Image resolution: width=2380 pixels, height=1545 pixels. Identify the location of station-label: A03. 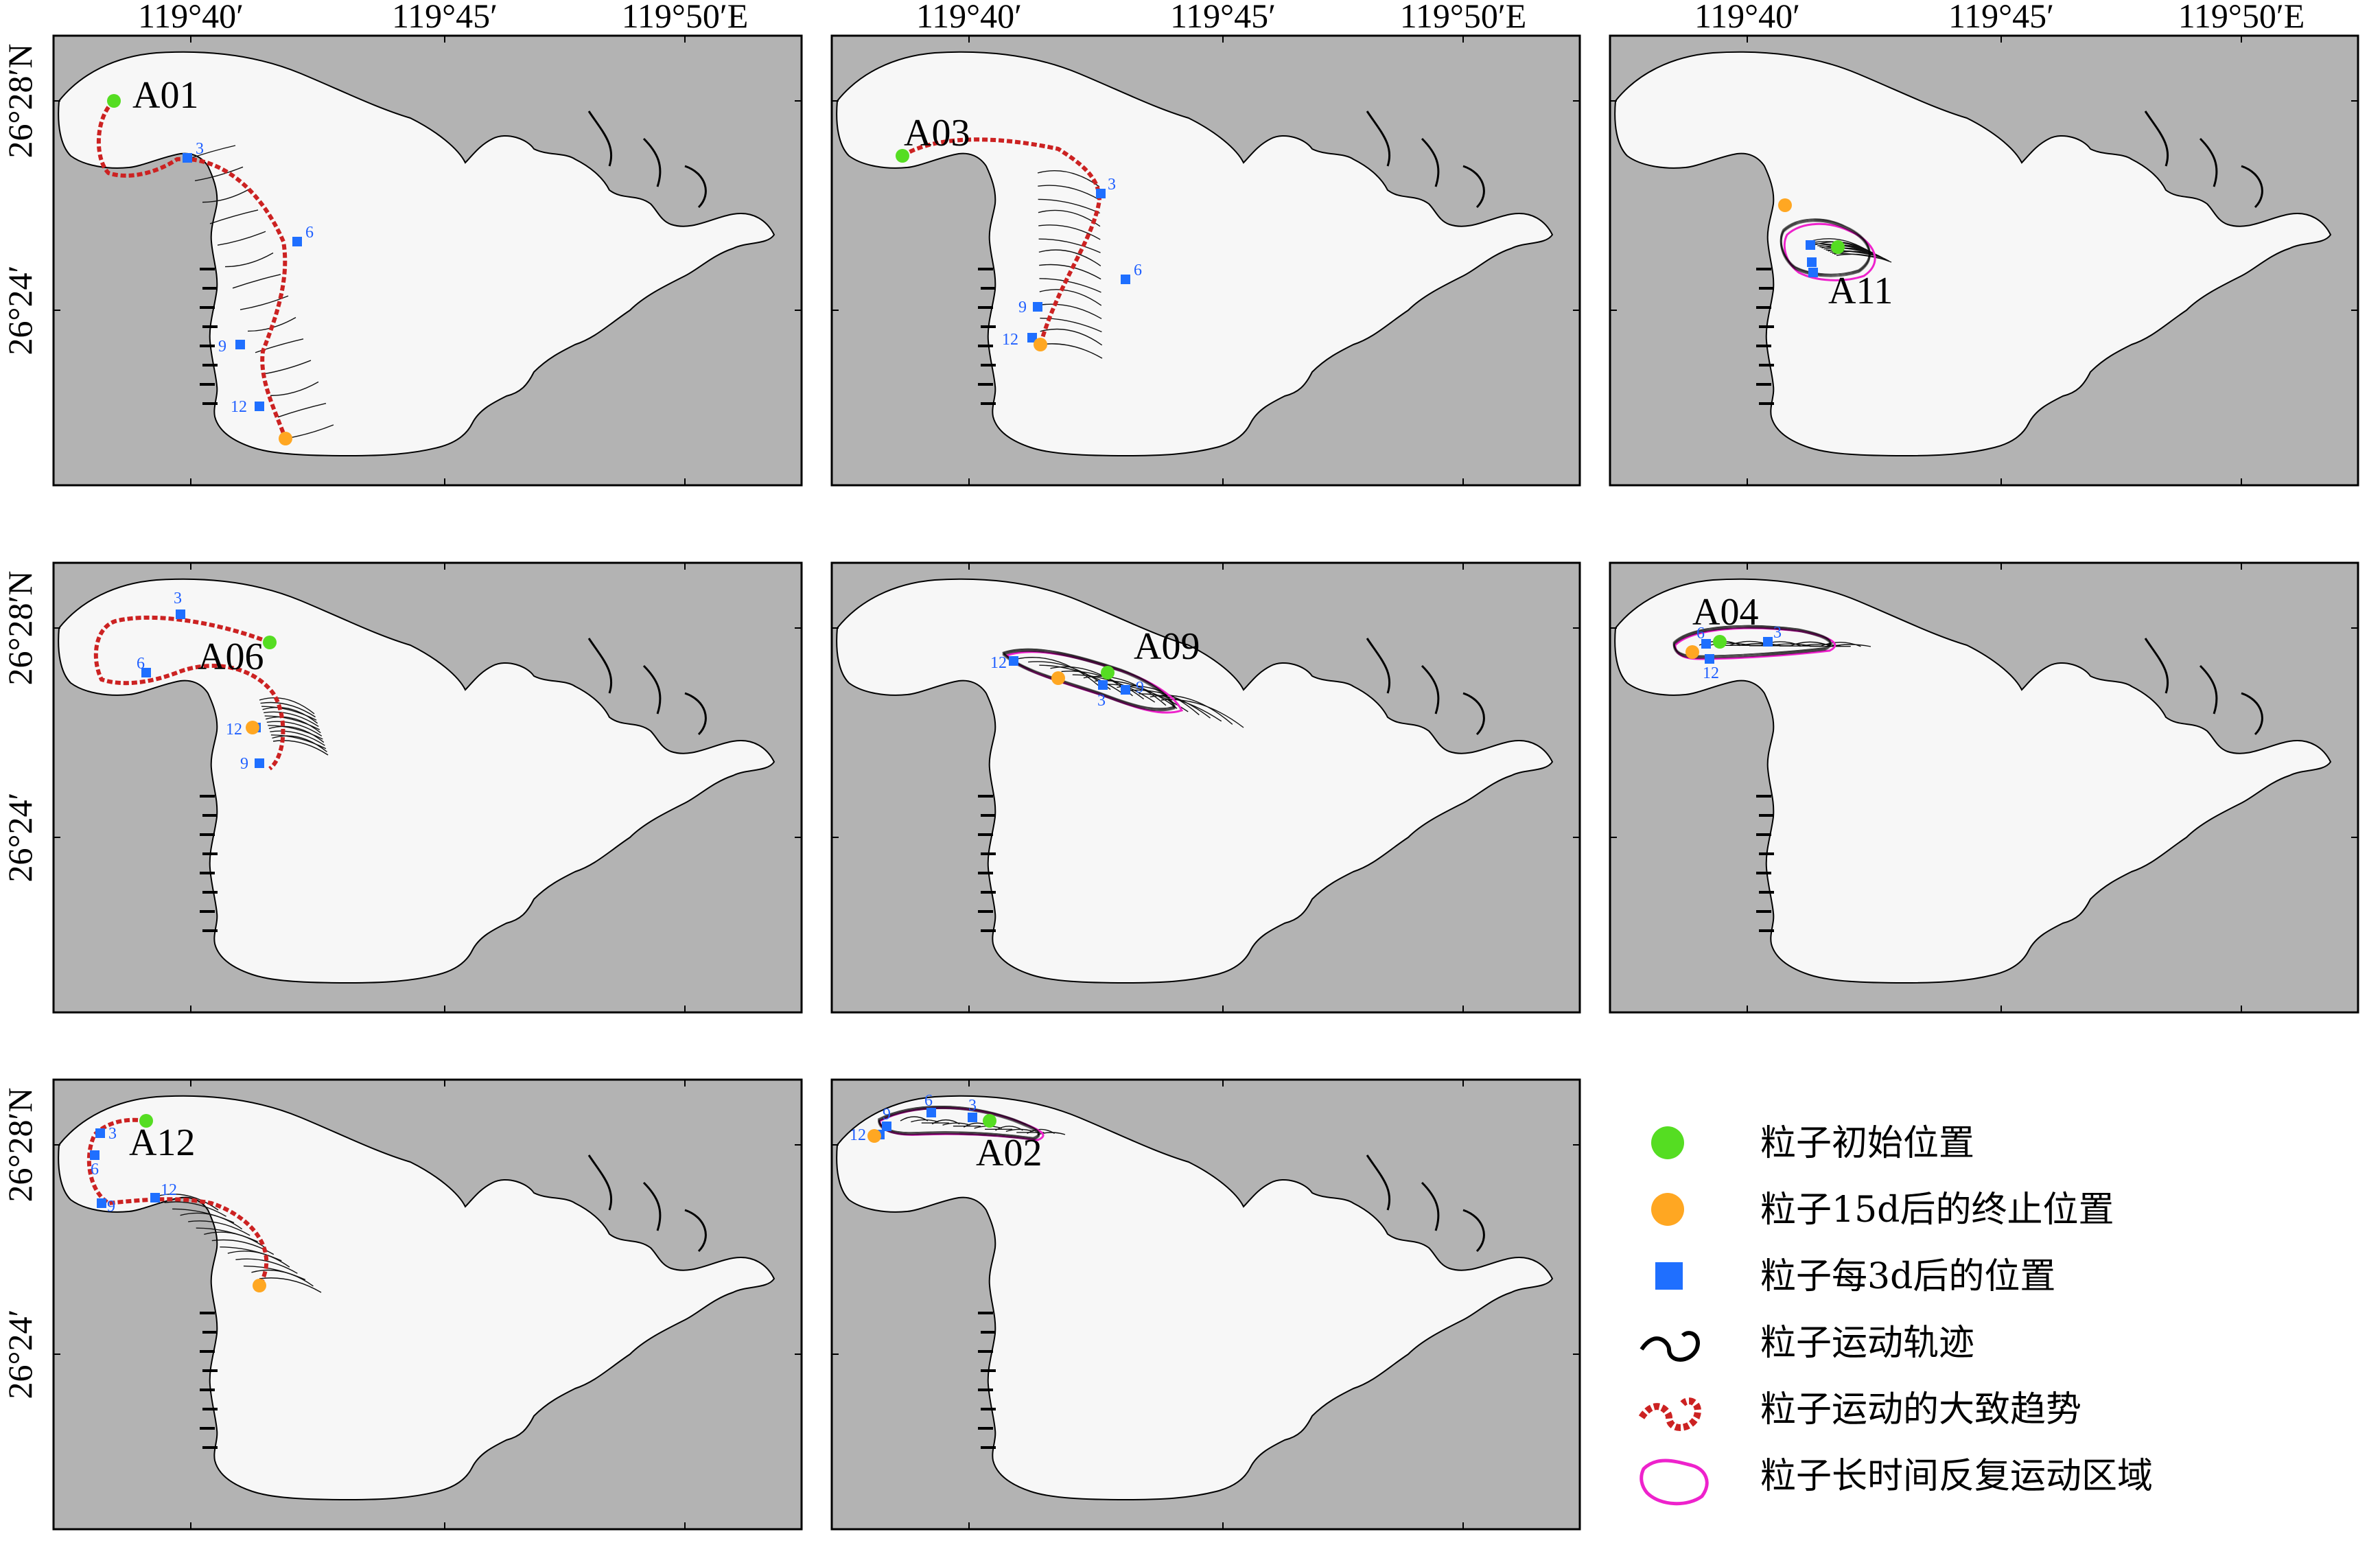
(937, 133).